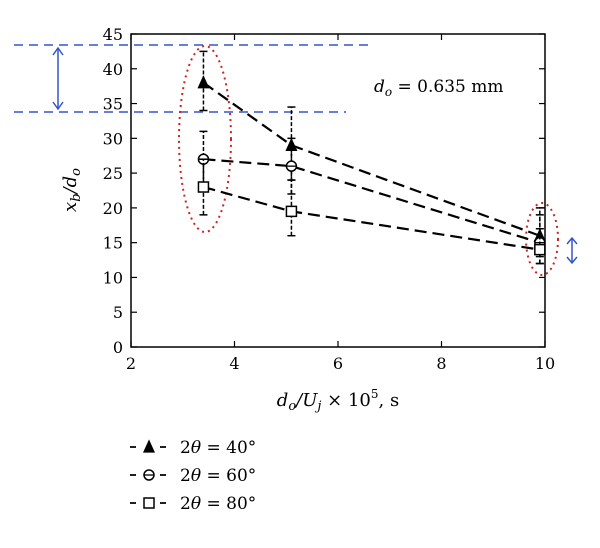 The width and height of the screenshot is (600, 548). Describe the element at coordinates (131, 363) in the screenshot. I see `x-tick-label: 2` at that location.